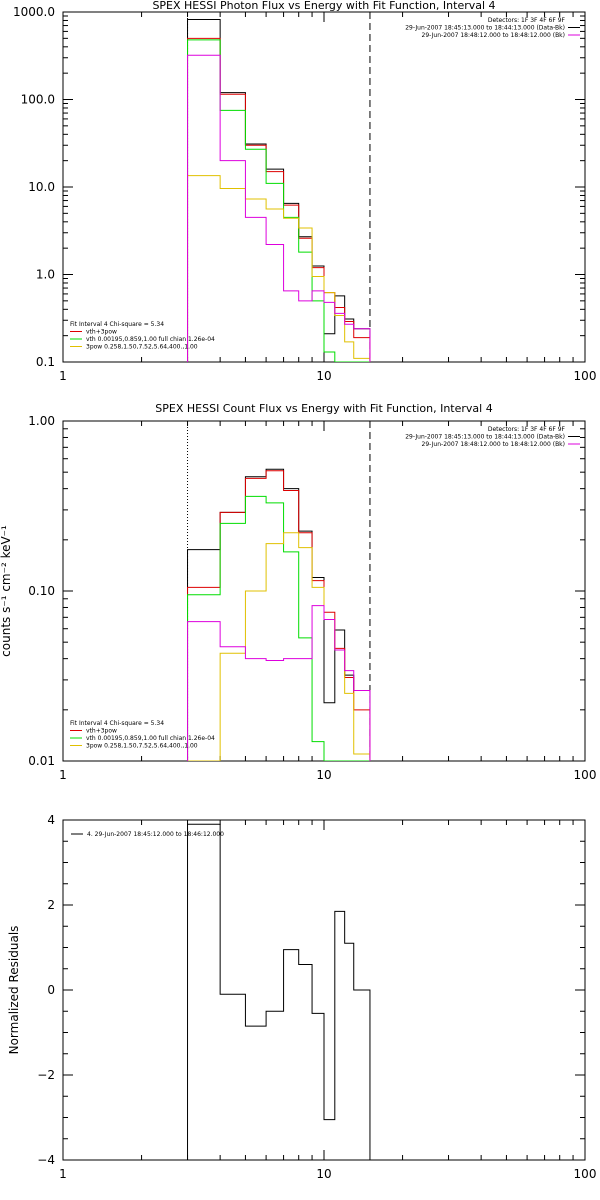 Image resolution: width=600 pixels, height=1200 pixels. What do you see at coordinates (38, 100) in the screenshot?
I see `y-tick-label: 100.0` at bounding box center [38, 100].